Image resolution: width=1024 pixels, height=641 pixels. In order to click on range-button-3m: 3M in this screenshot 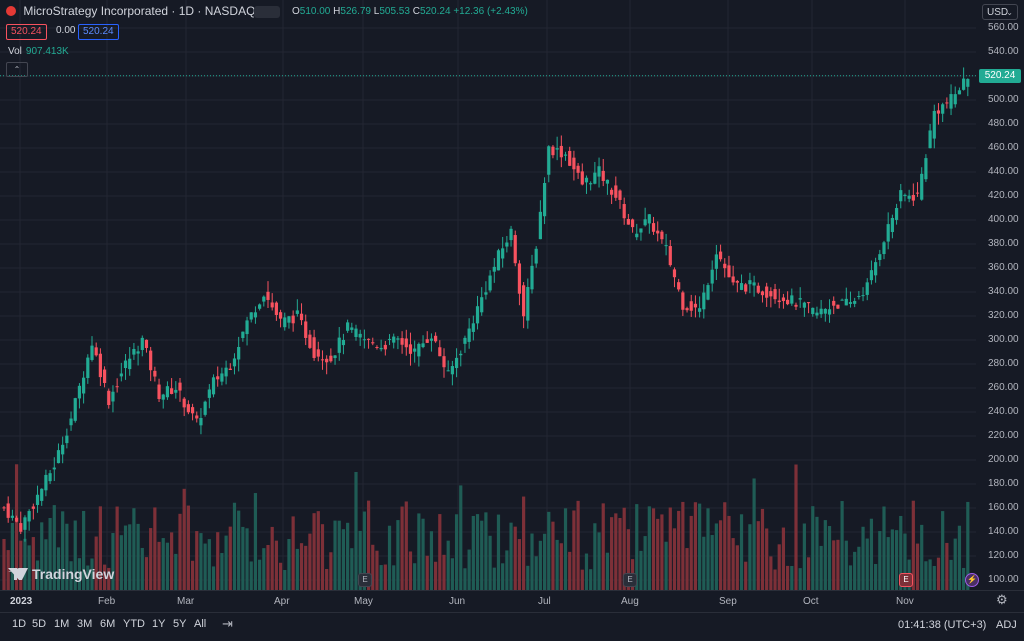, I will do `click(85, 624)`.